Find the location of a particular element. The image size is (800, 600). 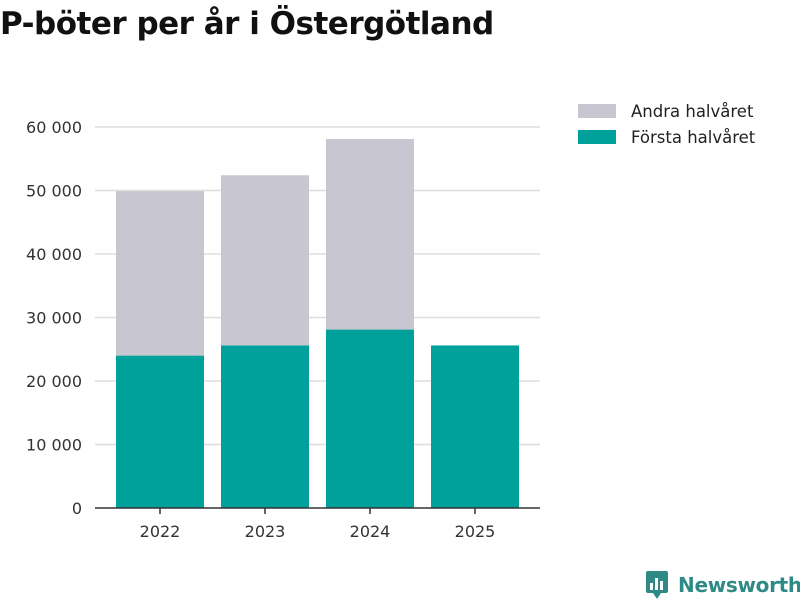

x-tick-label: 2025 is located at coordinates (475, 531).